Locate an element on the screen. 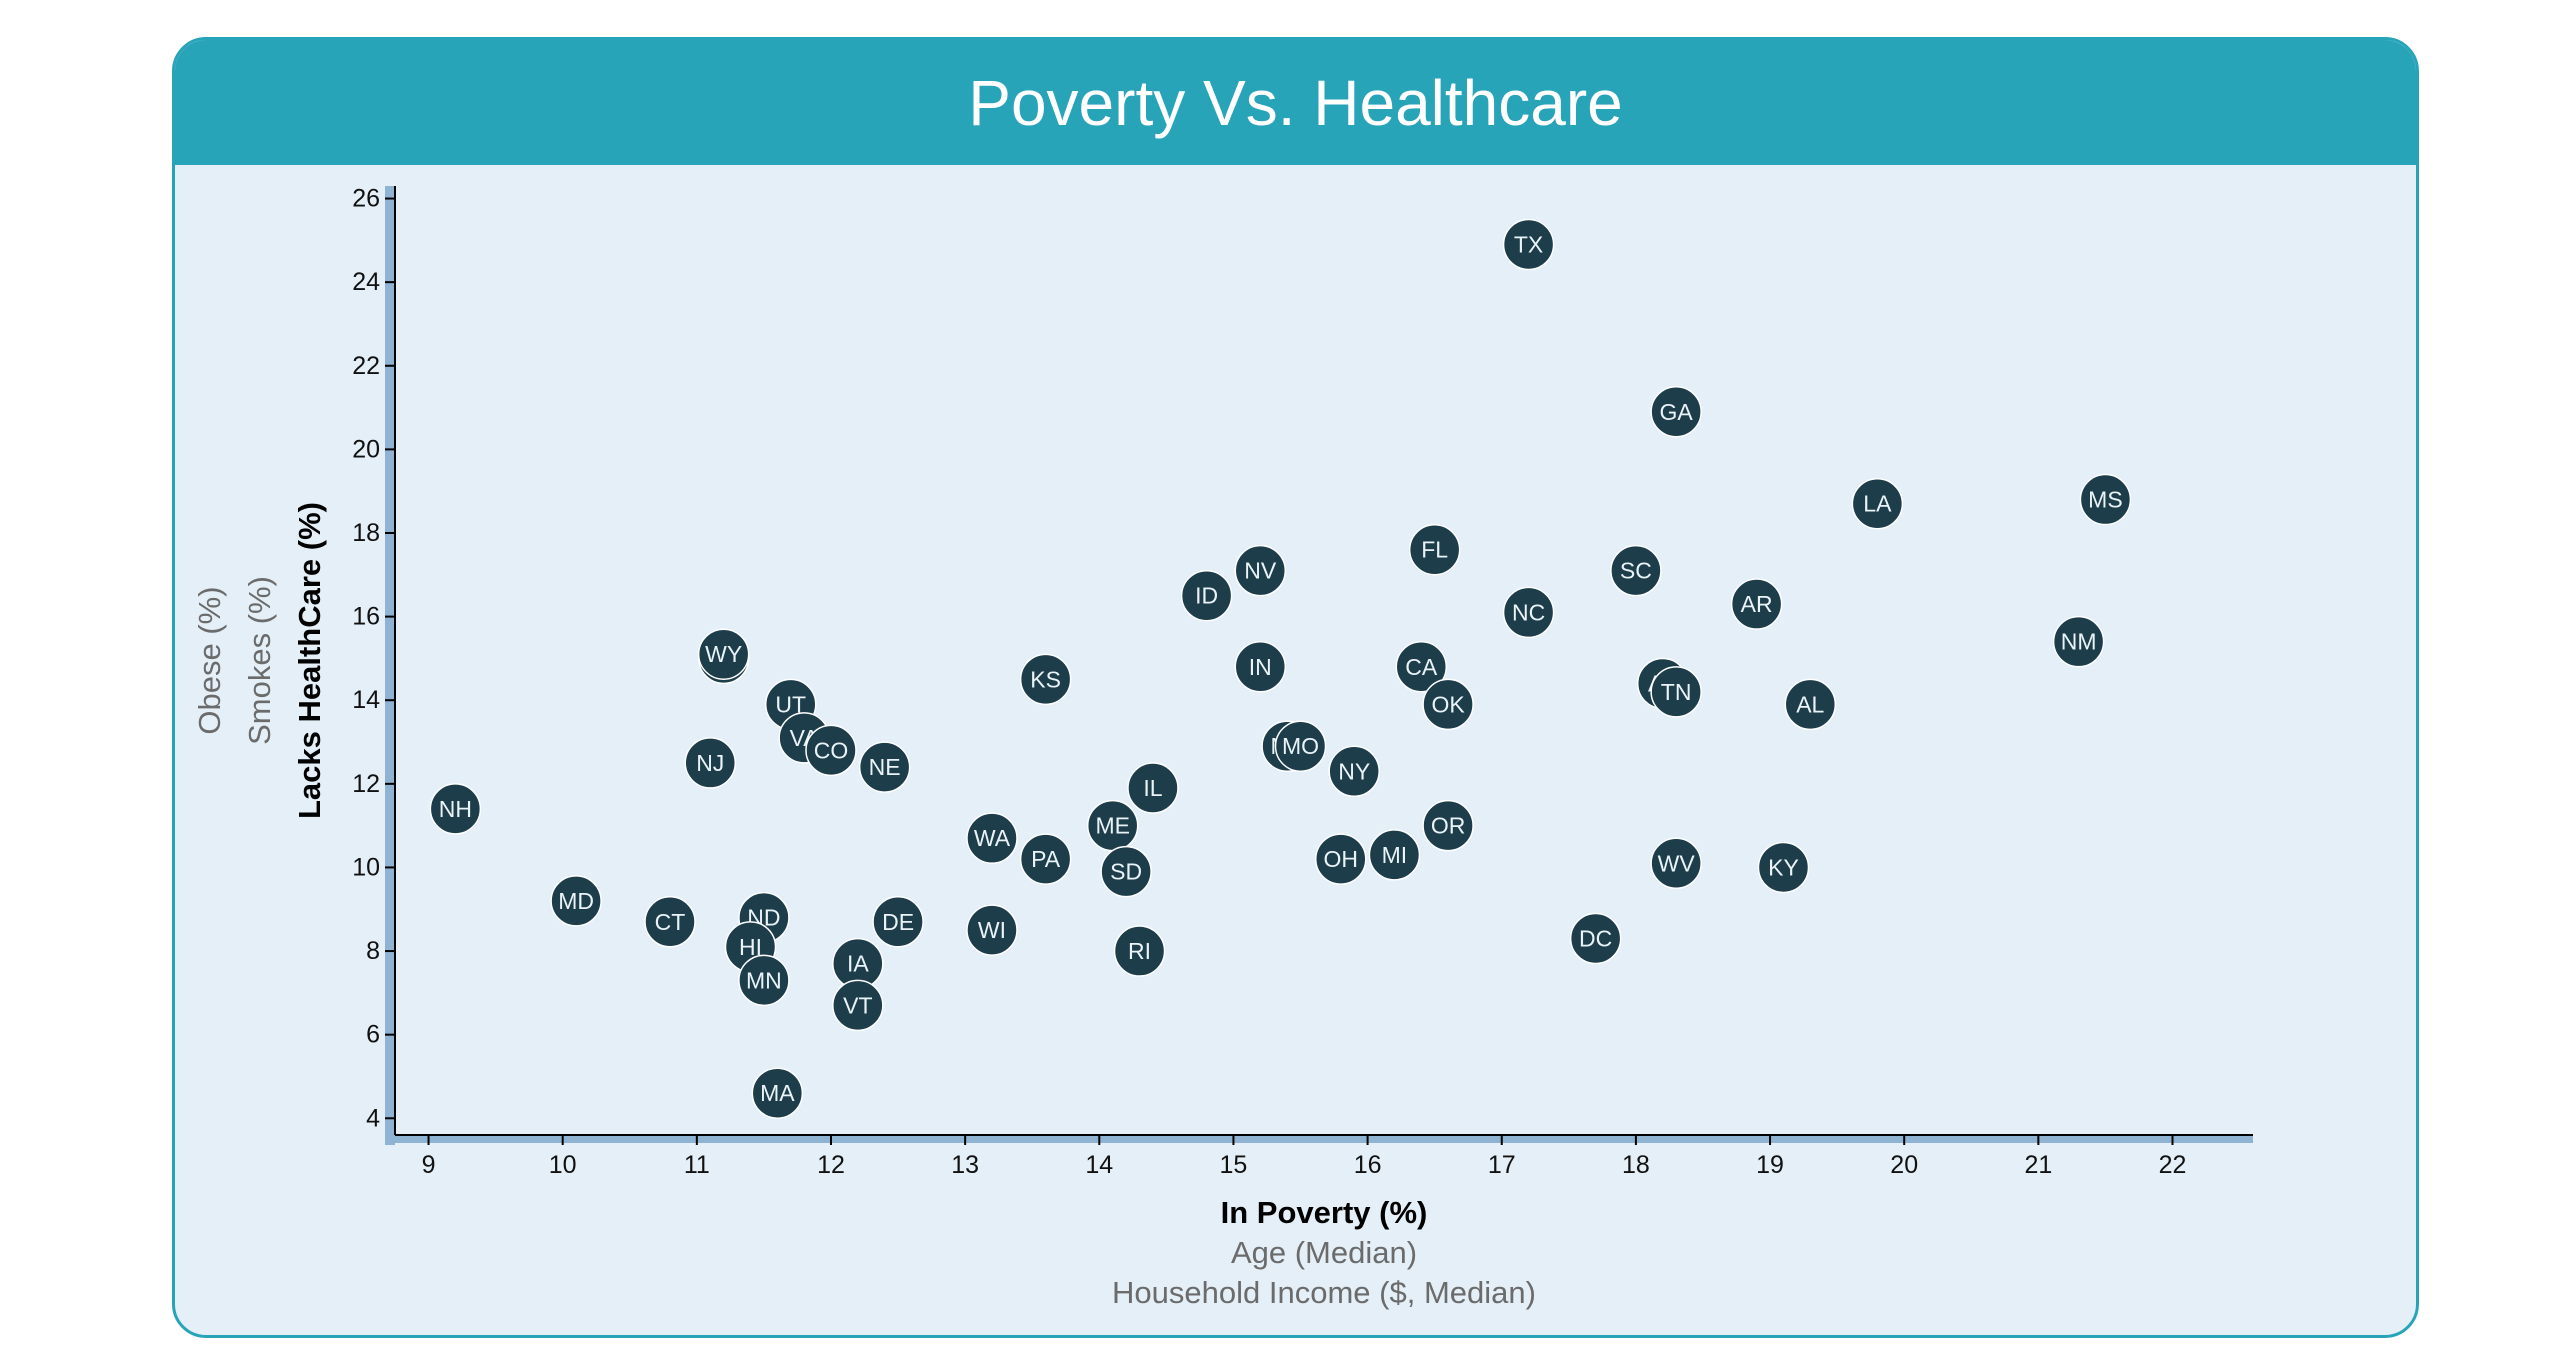 The height and width of the screenshot is (1350, 2560). state-marker-wy: WY is located at coordinates (723, 654).